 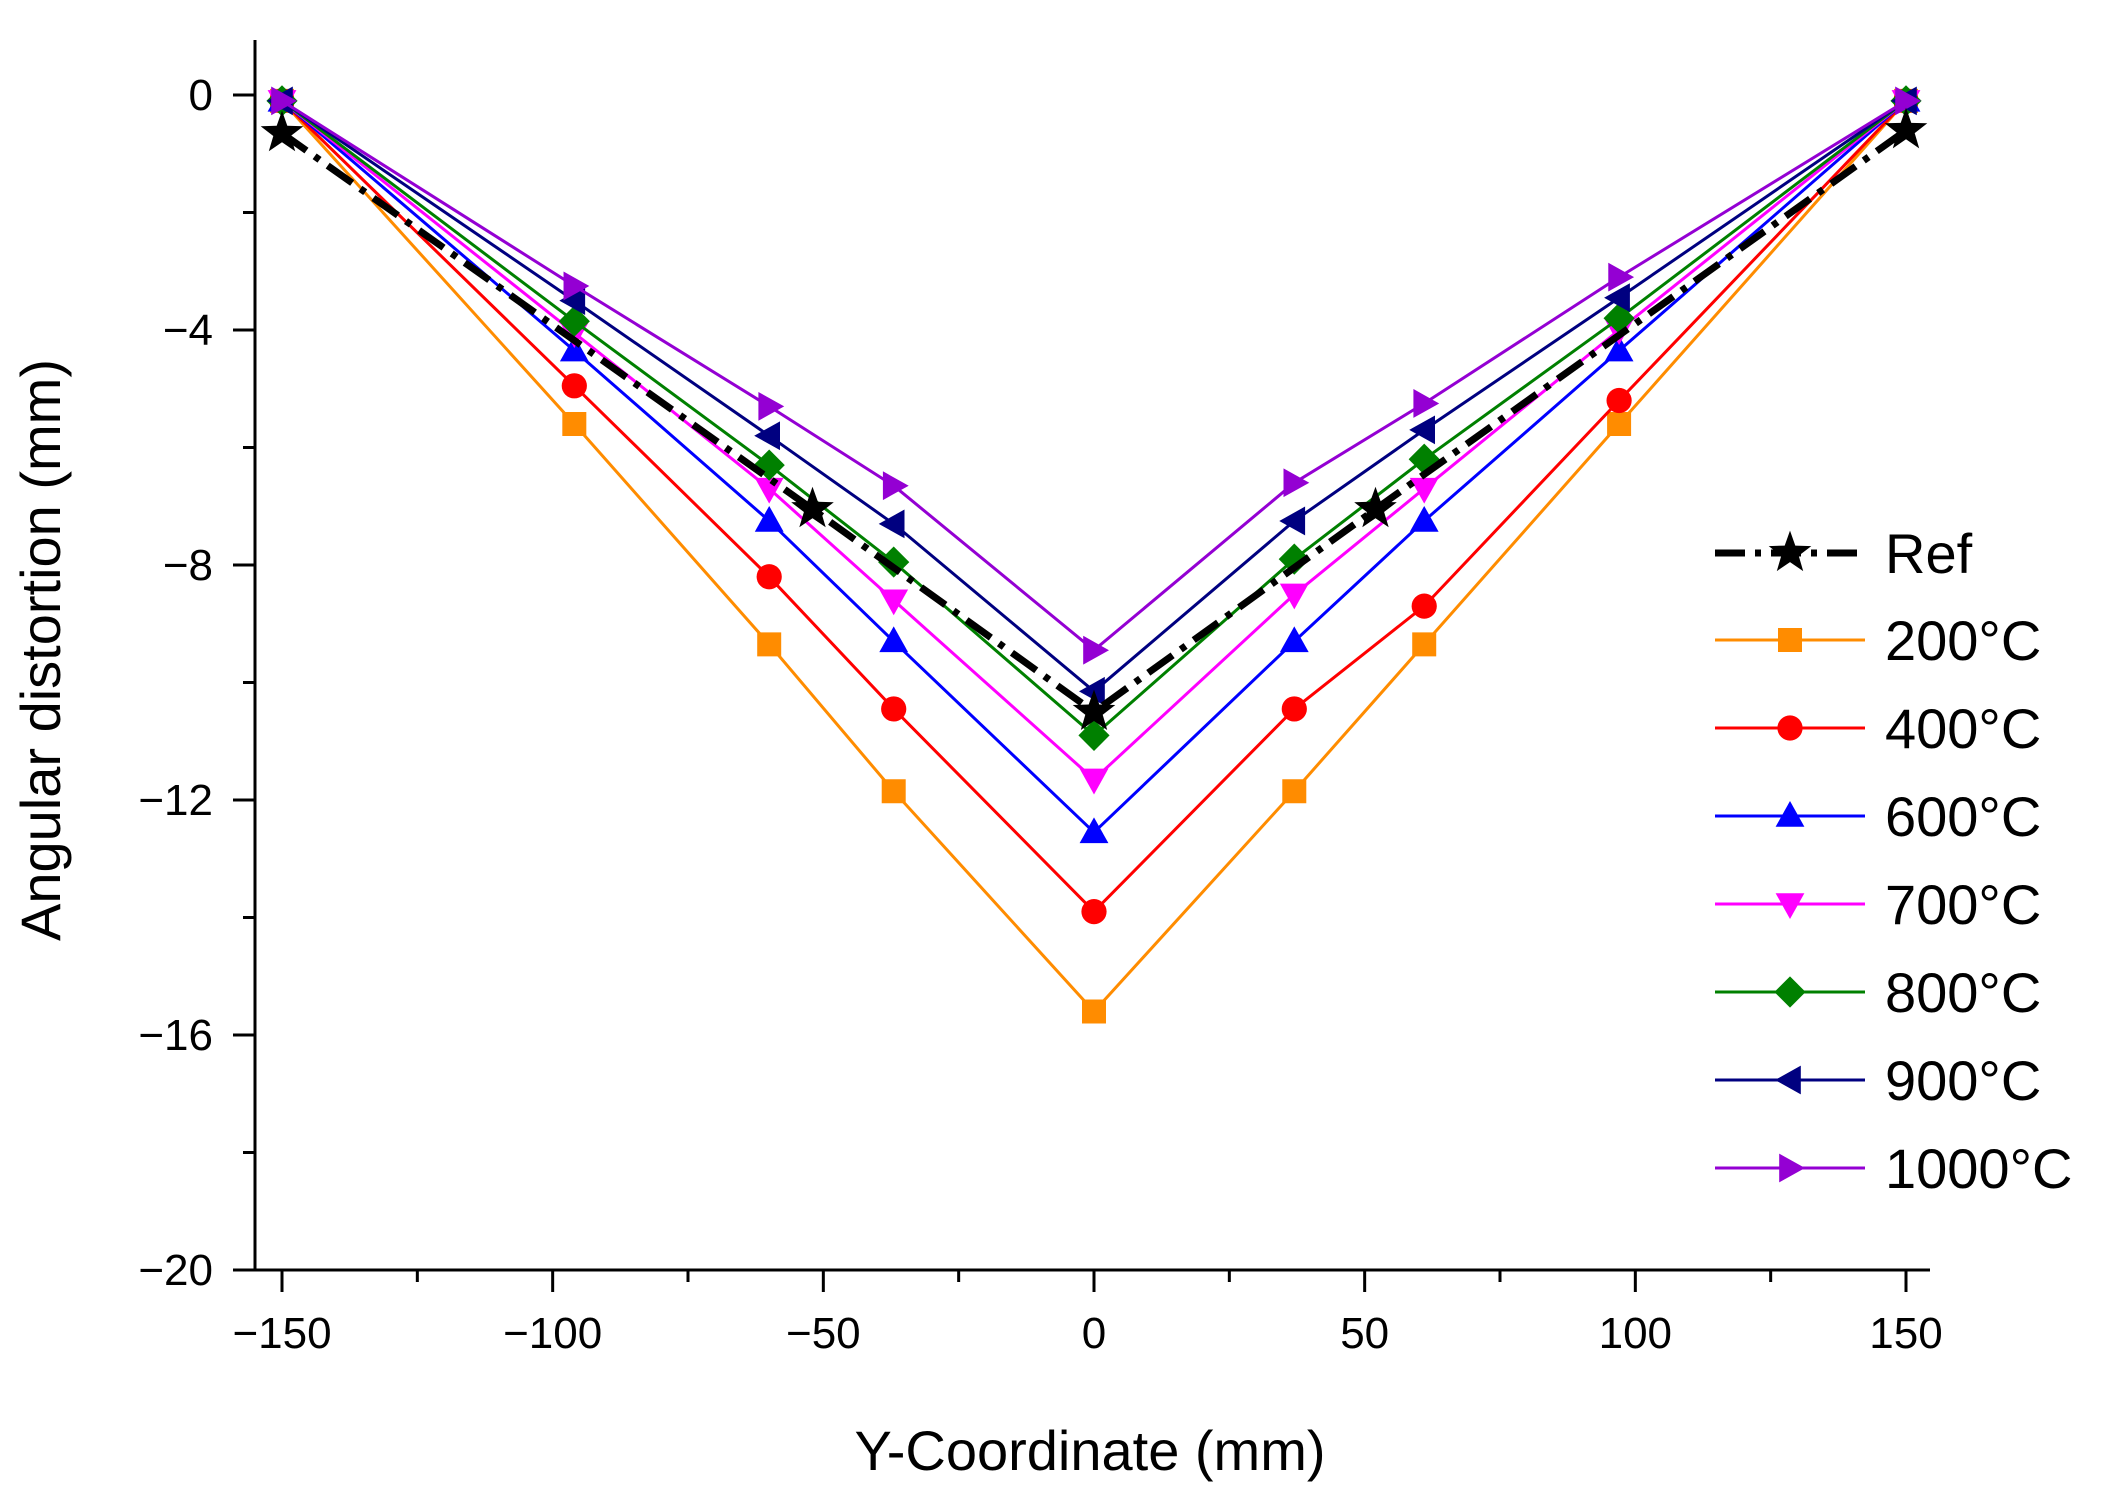 I want to click on legend-label-400c: 400°C, so click(x=1963, y=728).